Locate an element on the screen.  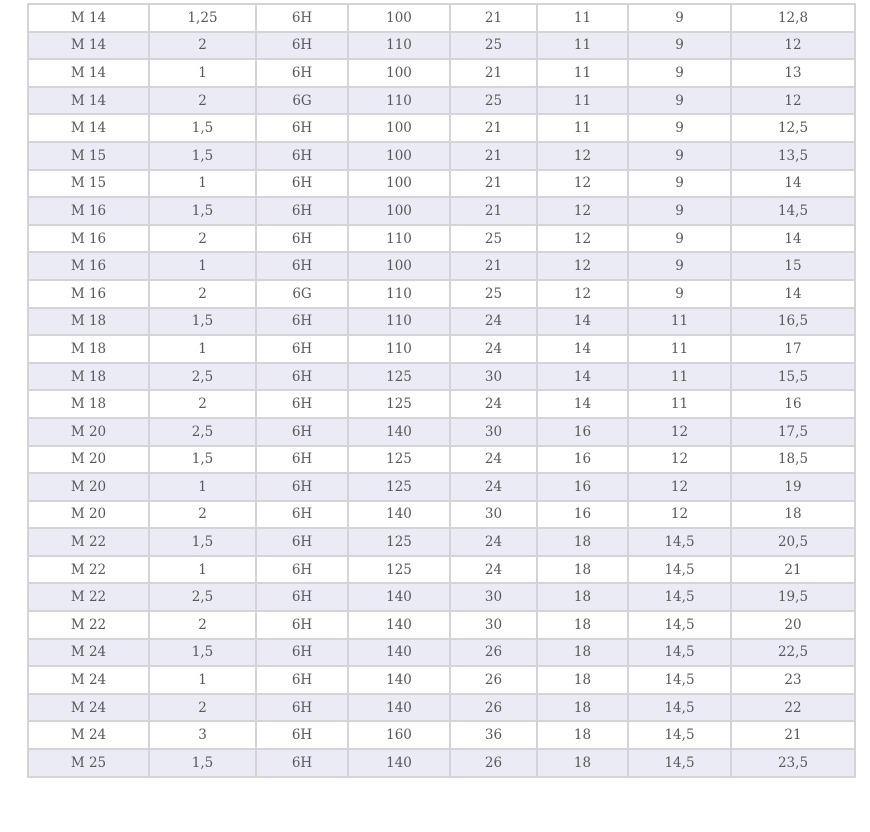
table-row: M 18 1,5 6H 110 24 14 11 16,5 is located at coordinates (441, 321).